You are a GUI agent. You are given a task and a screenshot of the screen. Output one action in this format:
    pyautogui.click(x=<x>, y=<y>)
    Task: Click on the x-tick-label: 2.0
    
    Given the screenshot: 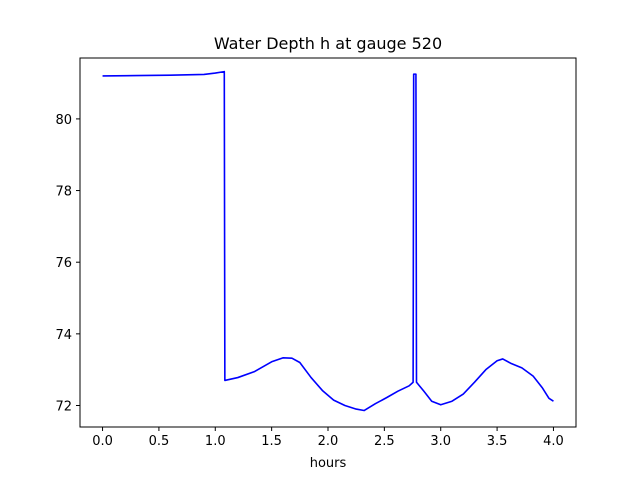 What is the action you would take?
    pyautogui.click(x=328, y=441)
    